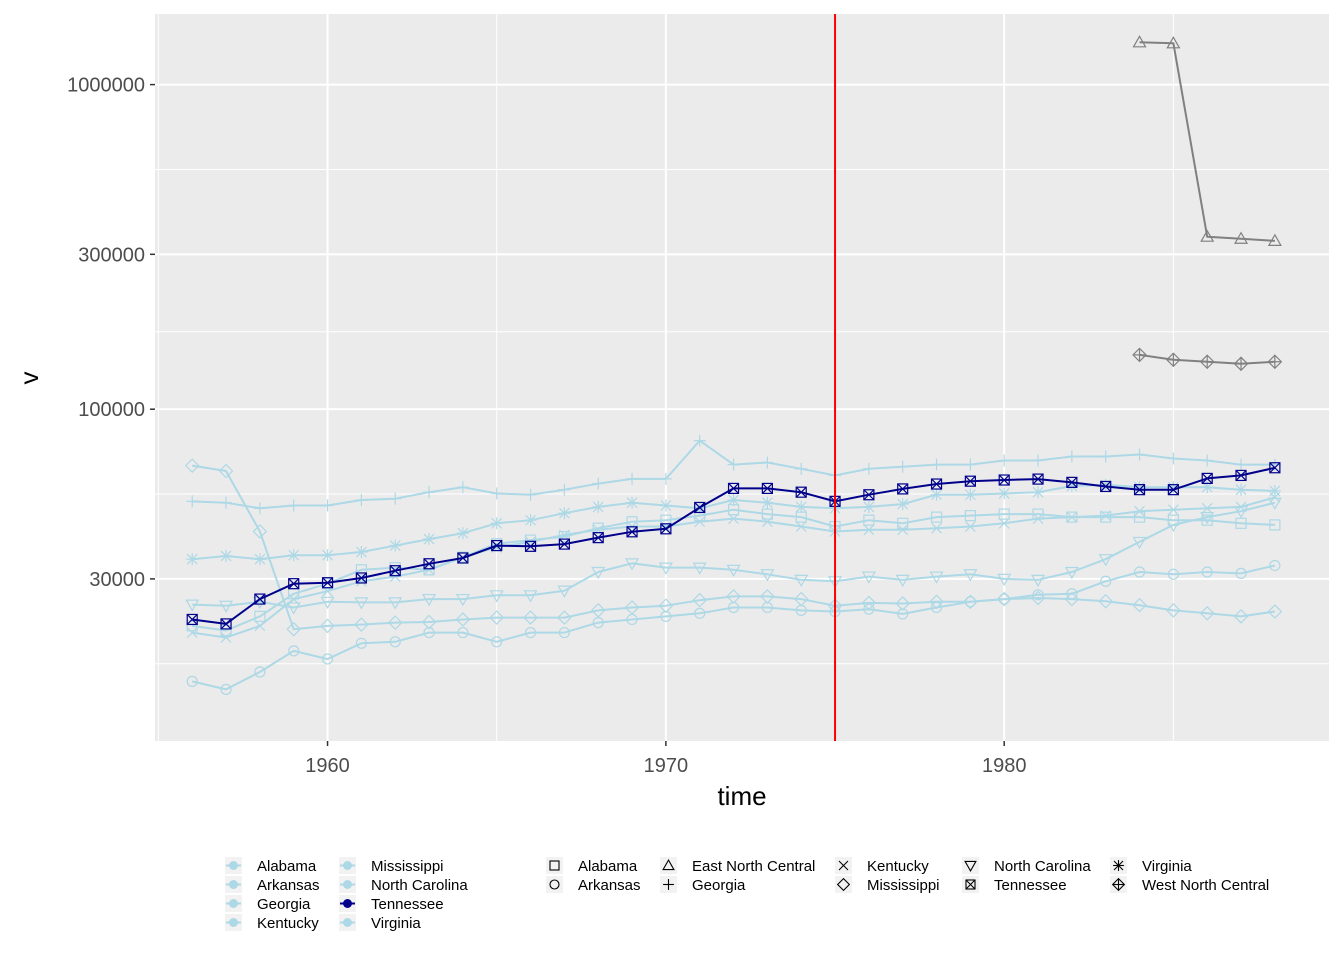 The width and height of the screenshot is (1344, 960). I want to click on x-axis-title: time, so click(741, 796).